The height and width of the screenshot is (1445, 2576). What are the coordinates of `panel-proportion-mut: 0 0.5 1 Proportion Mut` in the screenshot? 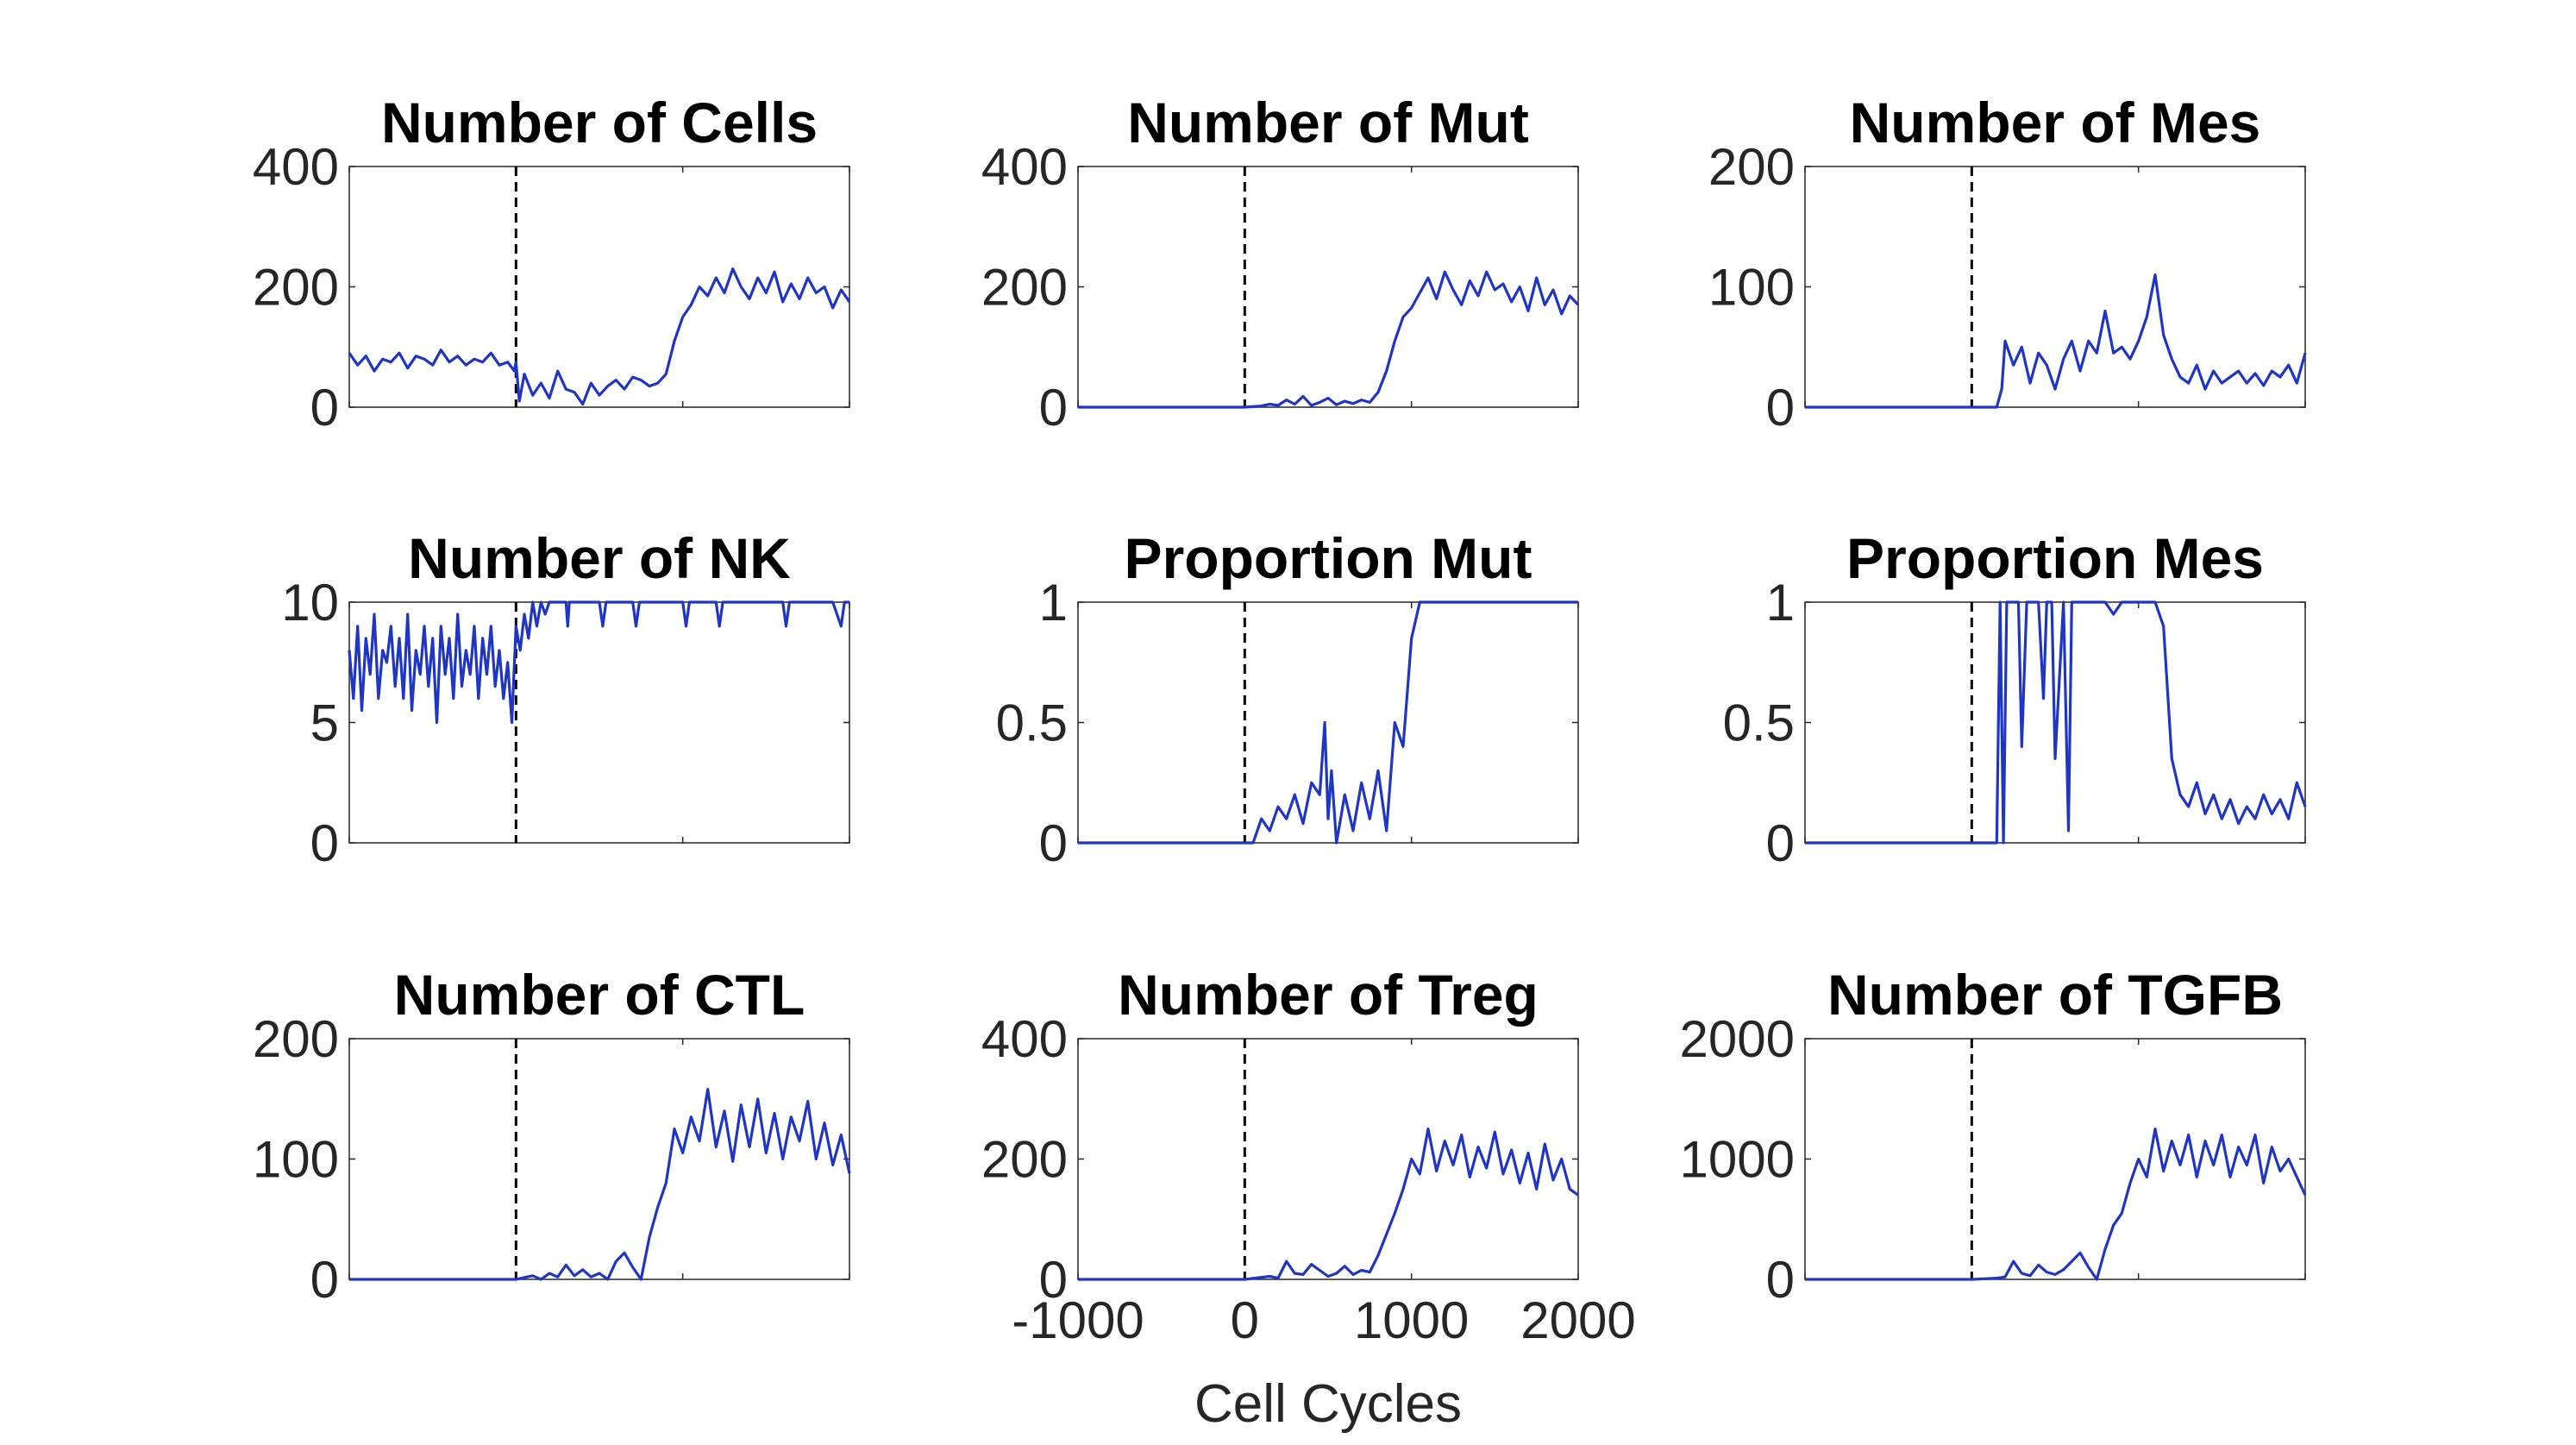 It's located at (1287, 699).